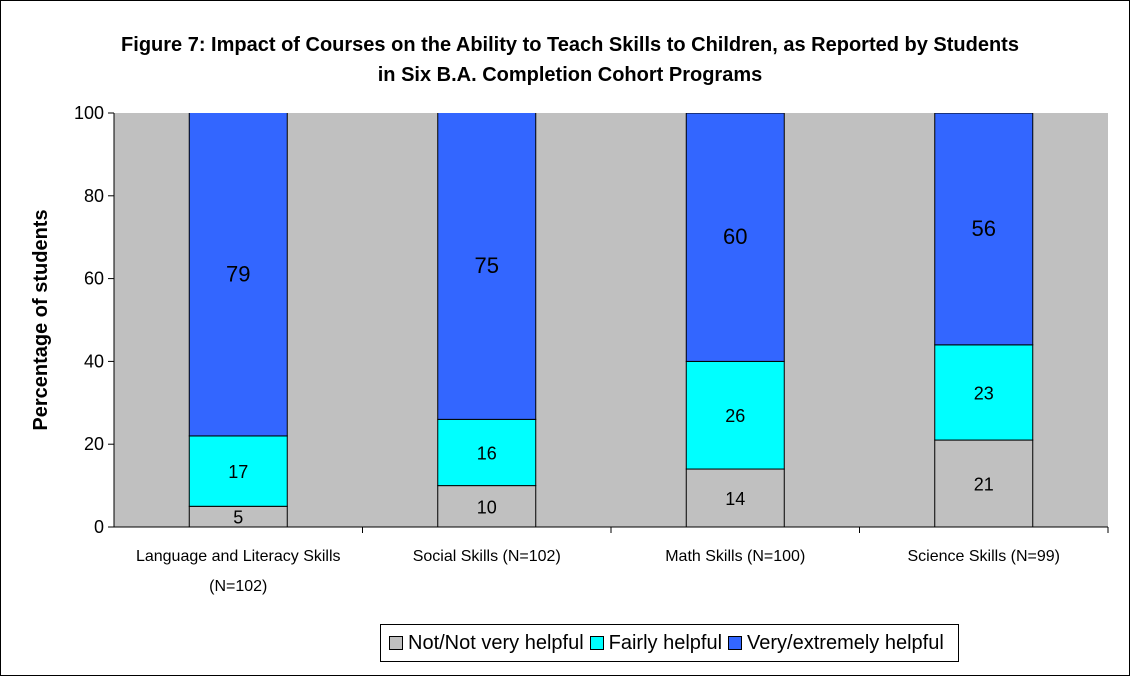 The image size is (1130, 676). I want to click on data-label: 56, so click(984, 228).